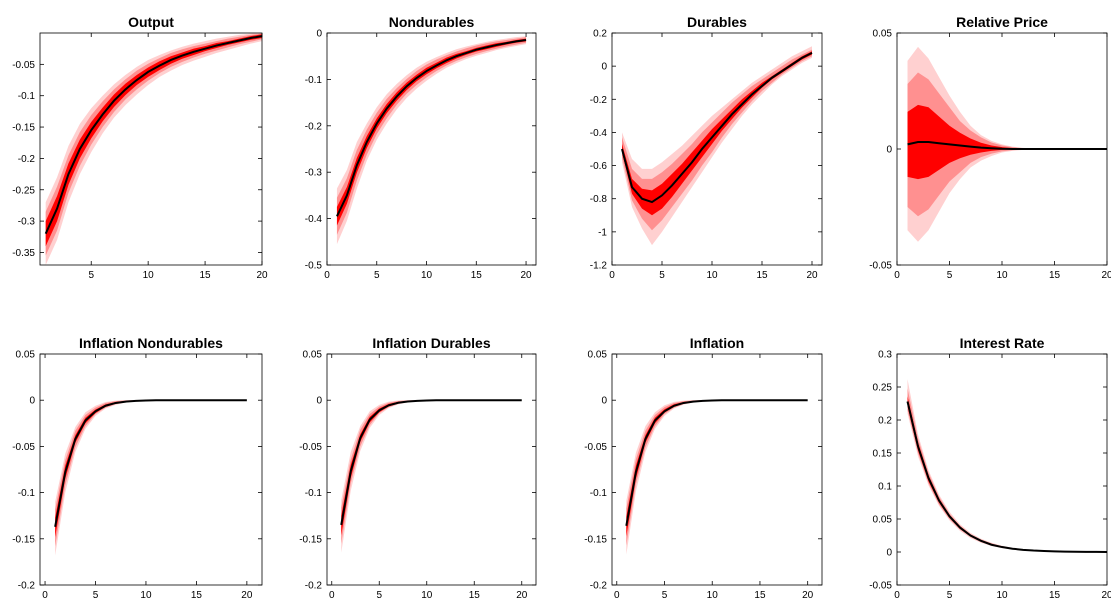 The image size is (1111, 602). I want to click on plot-area-output, so click(153, 149).